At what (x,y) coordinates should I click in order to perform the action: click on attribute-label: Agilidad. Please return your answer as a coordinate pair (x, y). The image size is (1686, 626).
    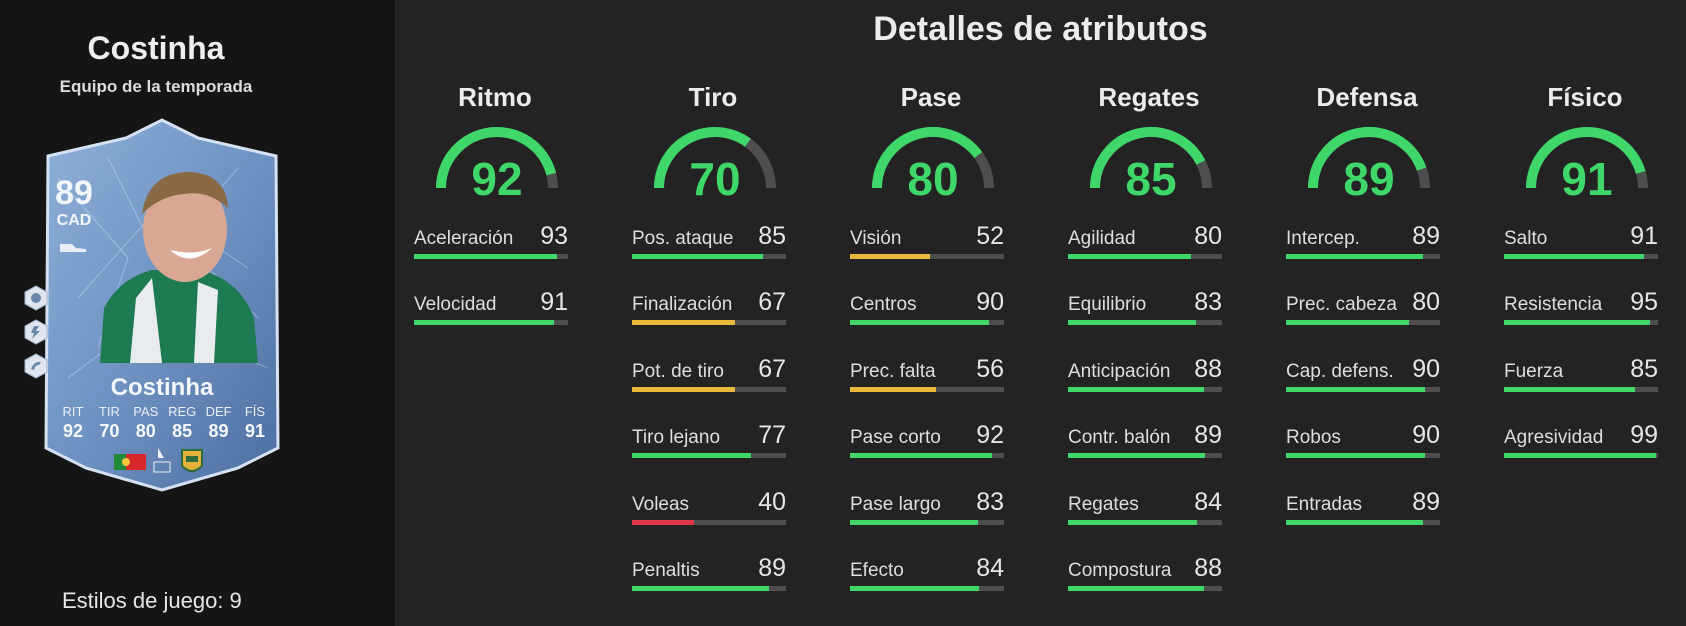
    Looking at the image, I should click on (1102, 238).